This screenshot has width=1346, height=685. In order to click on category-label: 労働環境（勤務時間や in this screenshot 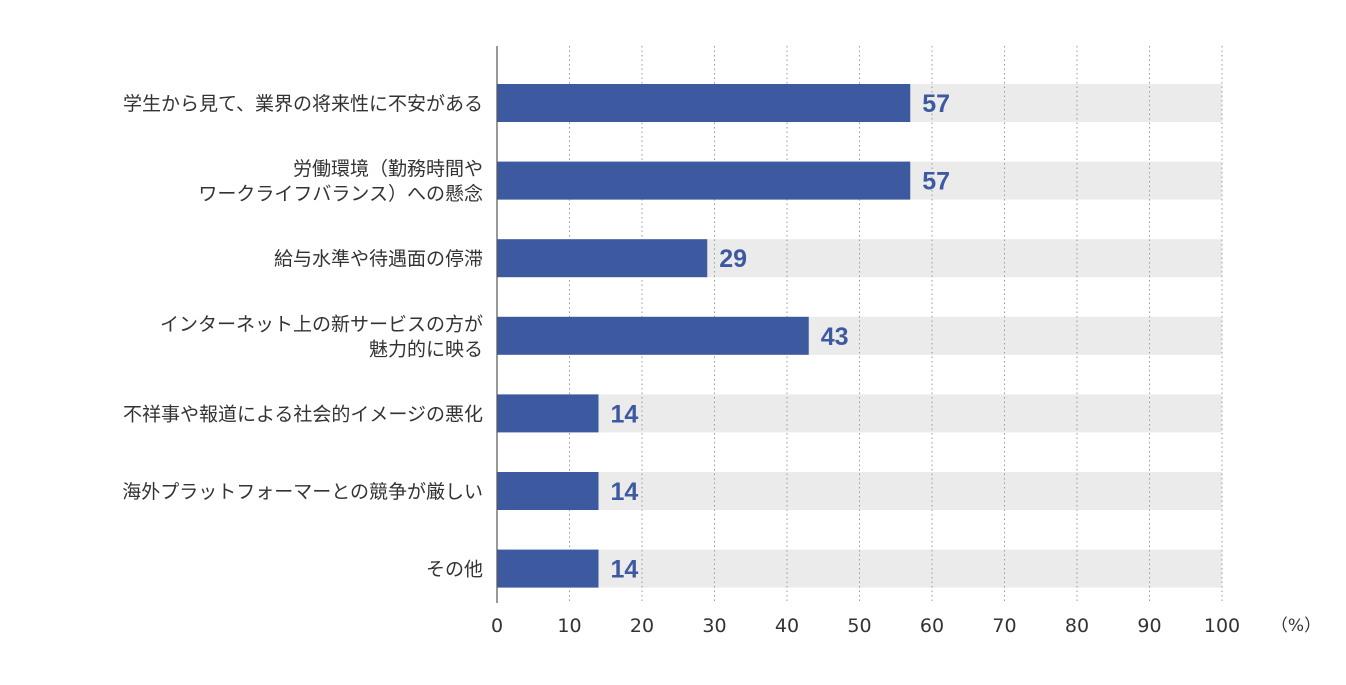, I will do `click(388, 169)`.